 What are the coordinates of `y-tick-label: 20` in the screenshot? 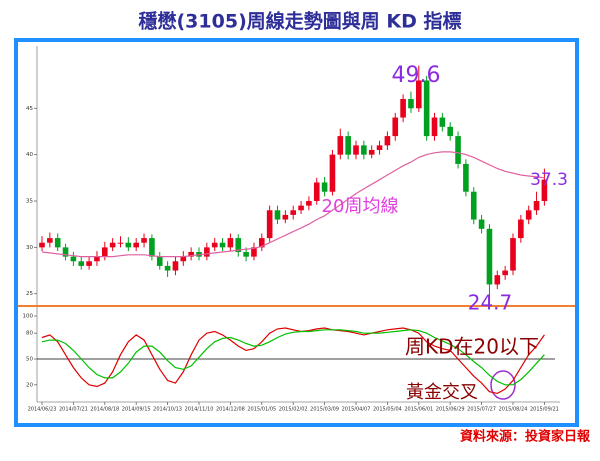 It's located at (29, 385).